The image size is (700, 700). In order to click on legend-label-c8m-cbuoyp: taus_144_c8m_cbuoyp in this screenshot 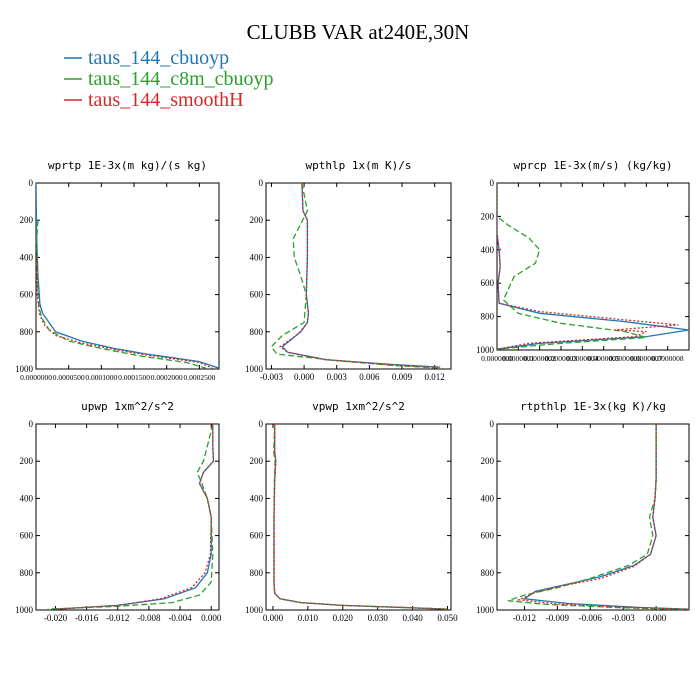, I will do `click(181, 79)`.